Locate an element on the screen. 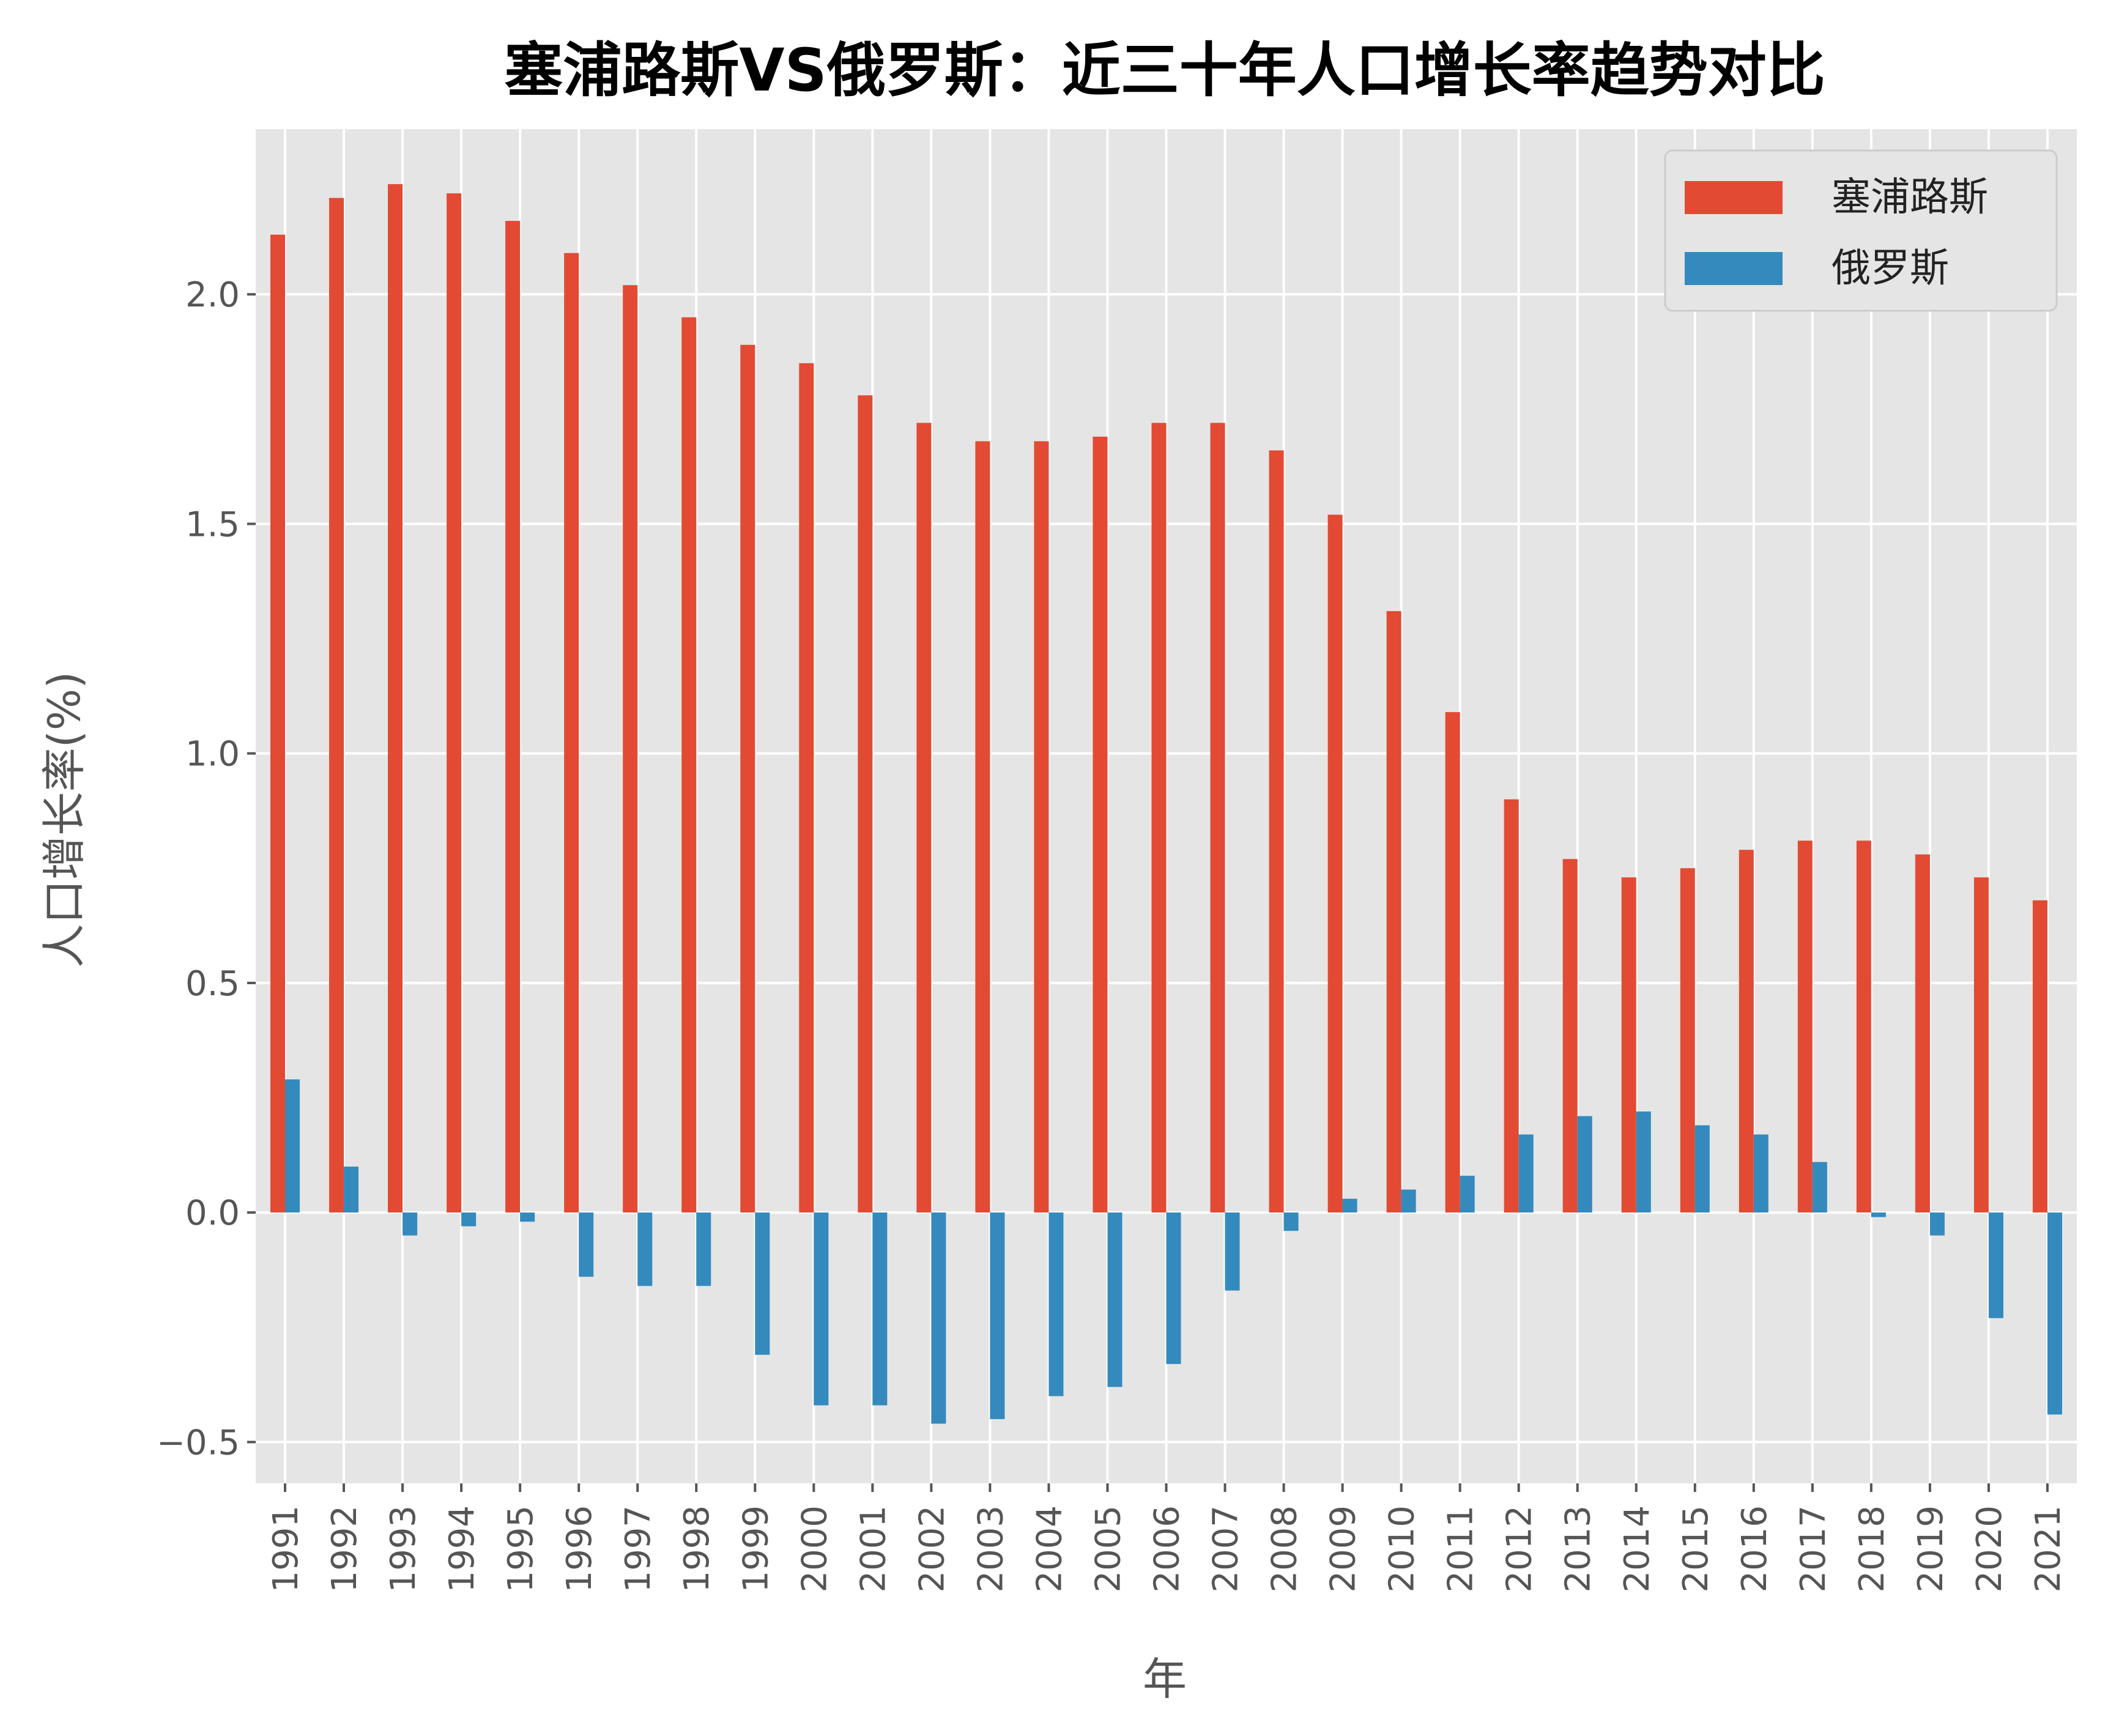 The image size is (2108, 1736). y-tick-label: 2.0 is located at coordinates (212, 295).